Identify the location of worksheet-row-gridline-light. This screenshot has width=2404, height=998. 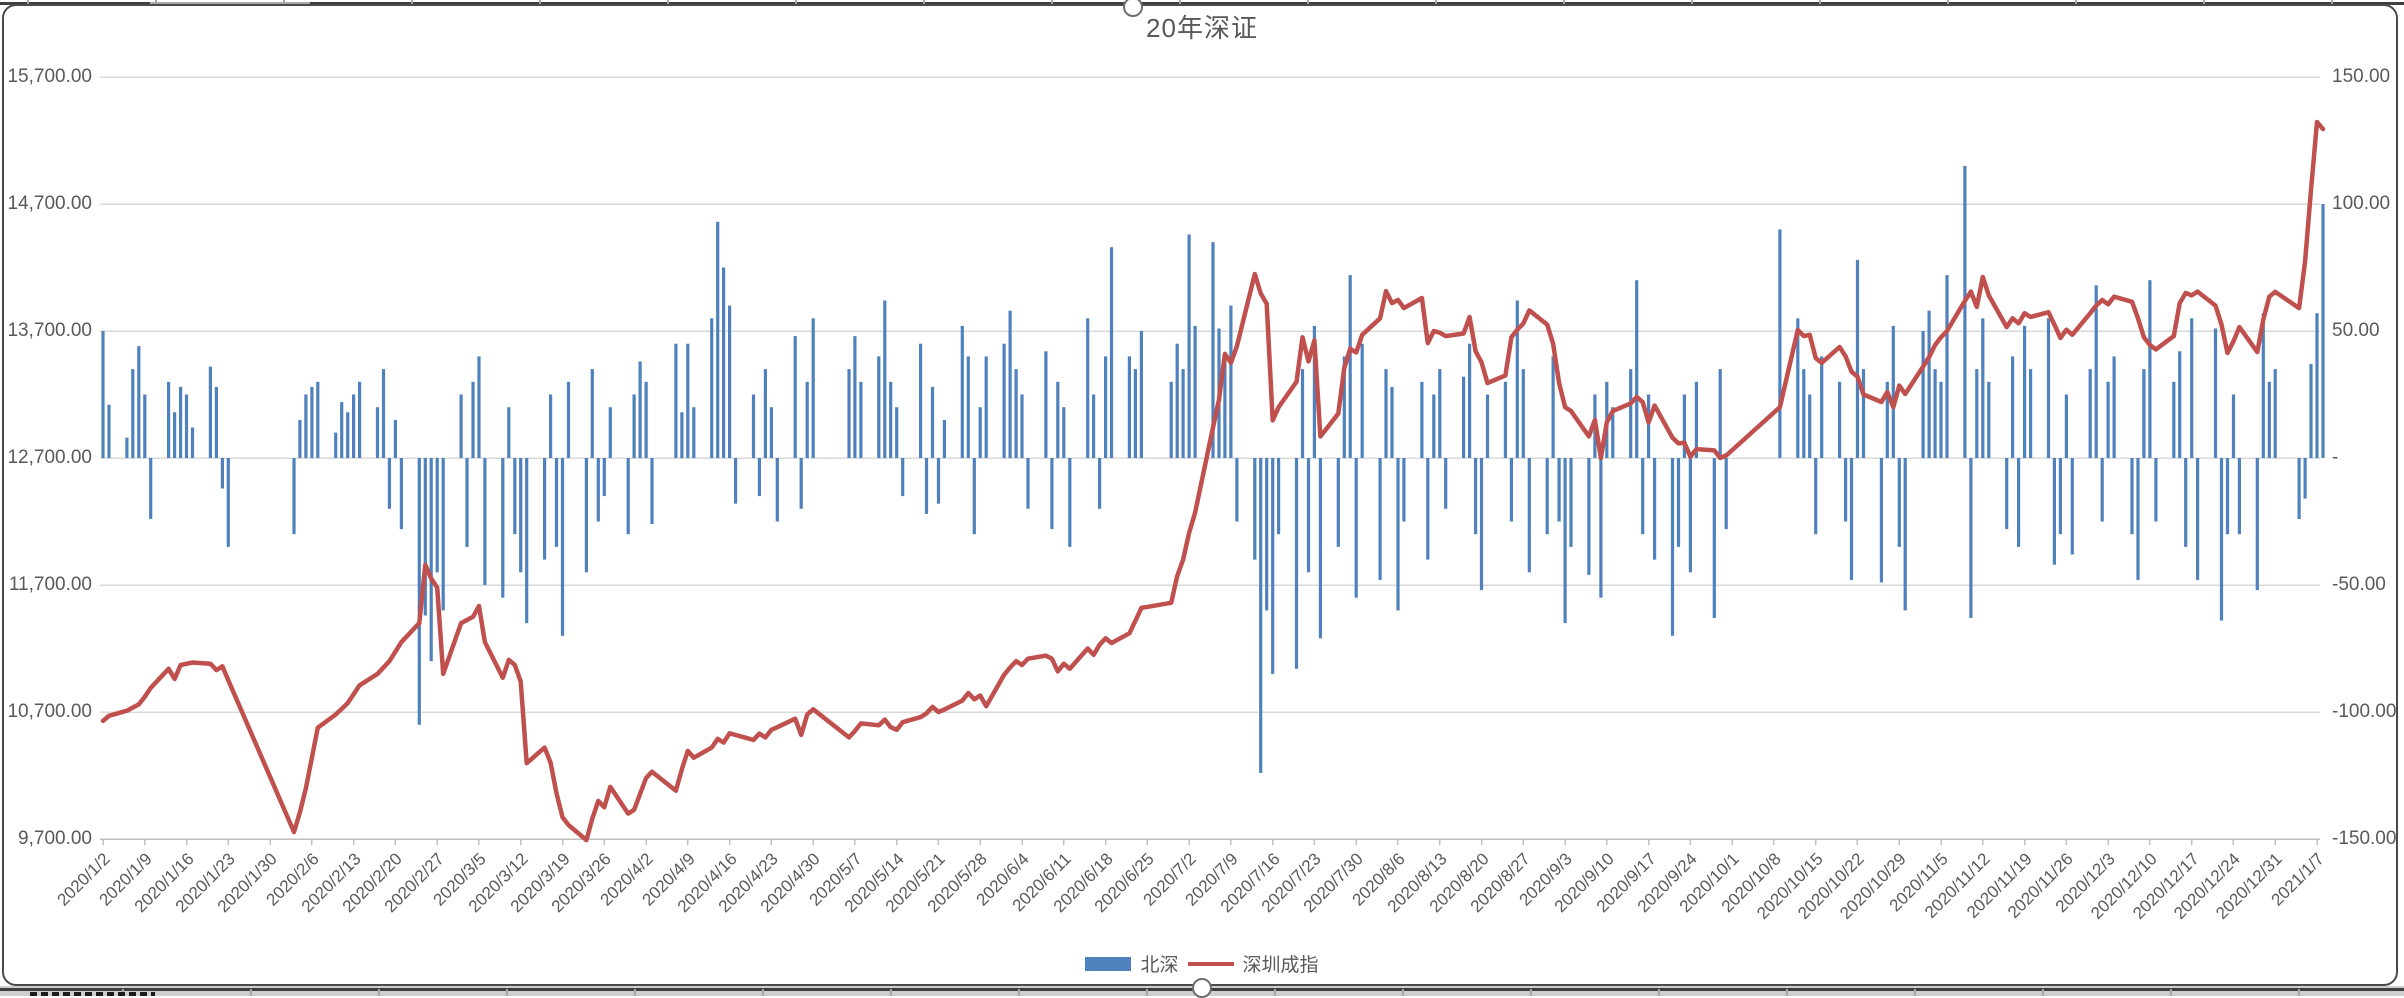
(230, 3).